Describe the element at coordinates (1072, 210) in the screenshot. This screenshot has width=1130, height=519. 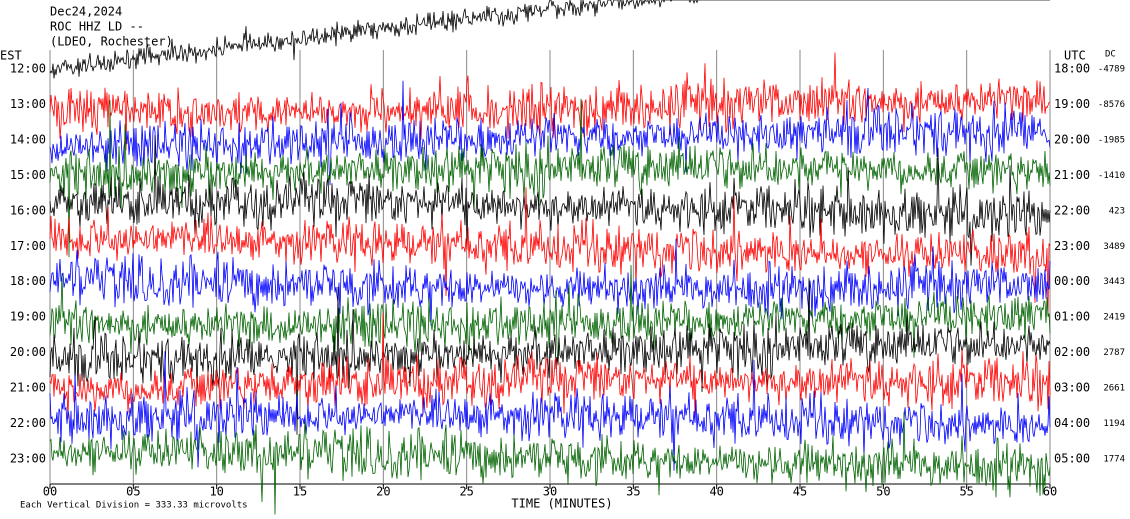
I see `utc-label: 22:00` at that location.